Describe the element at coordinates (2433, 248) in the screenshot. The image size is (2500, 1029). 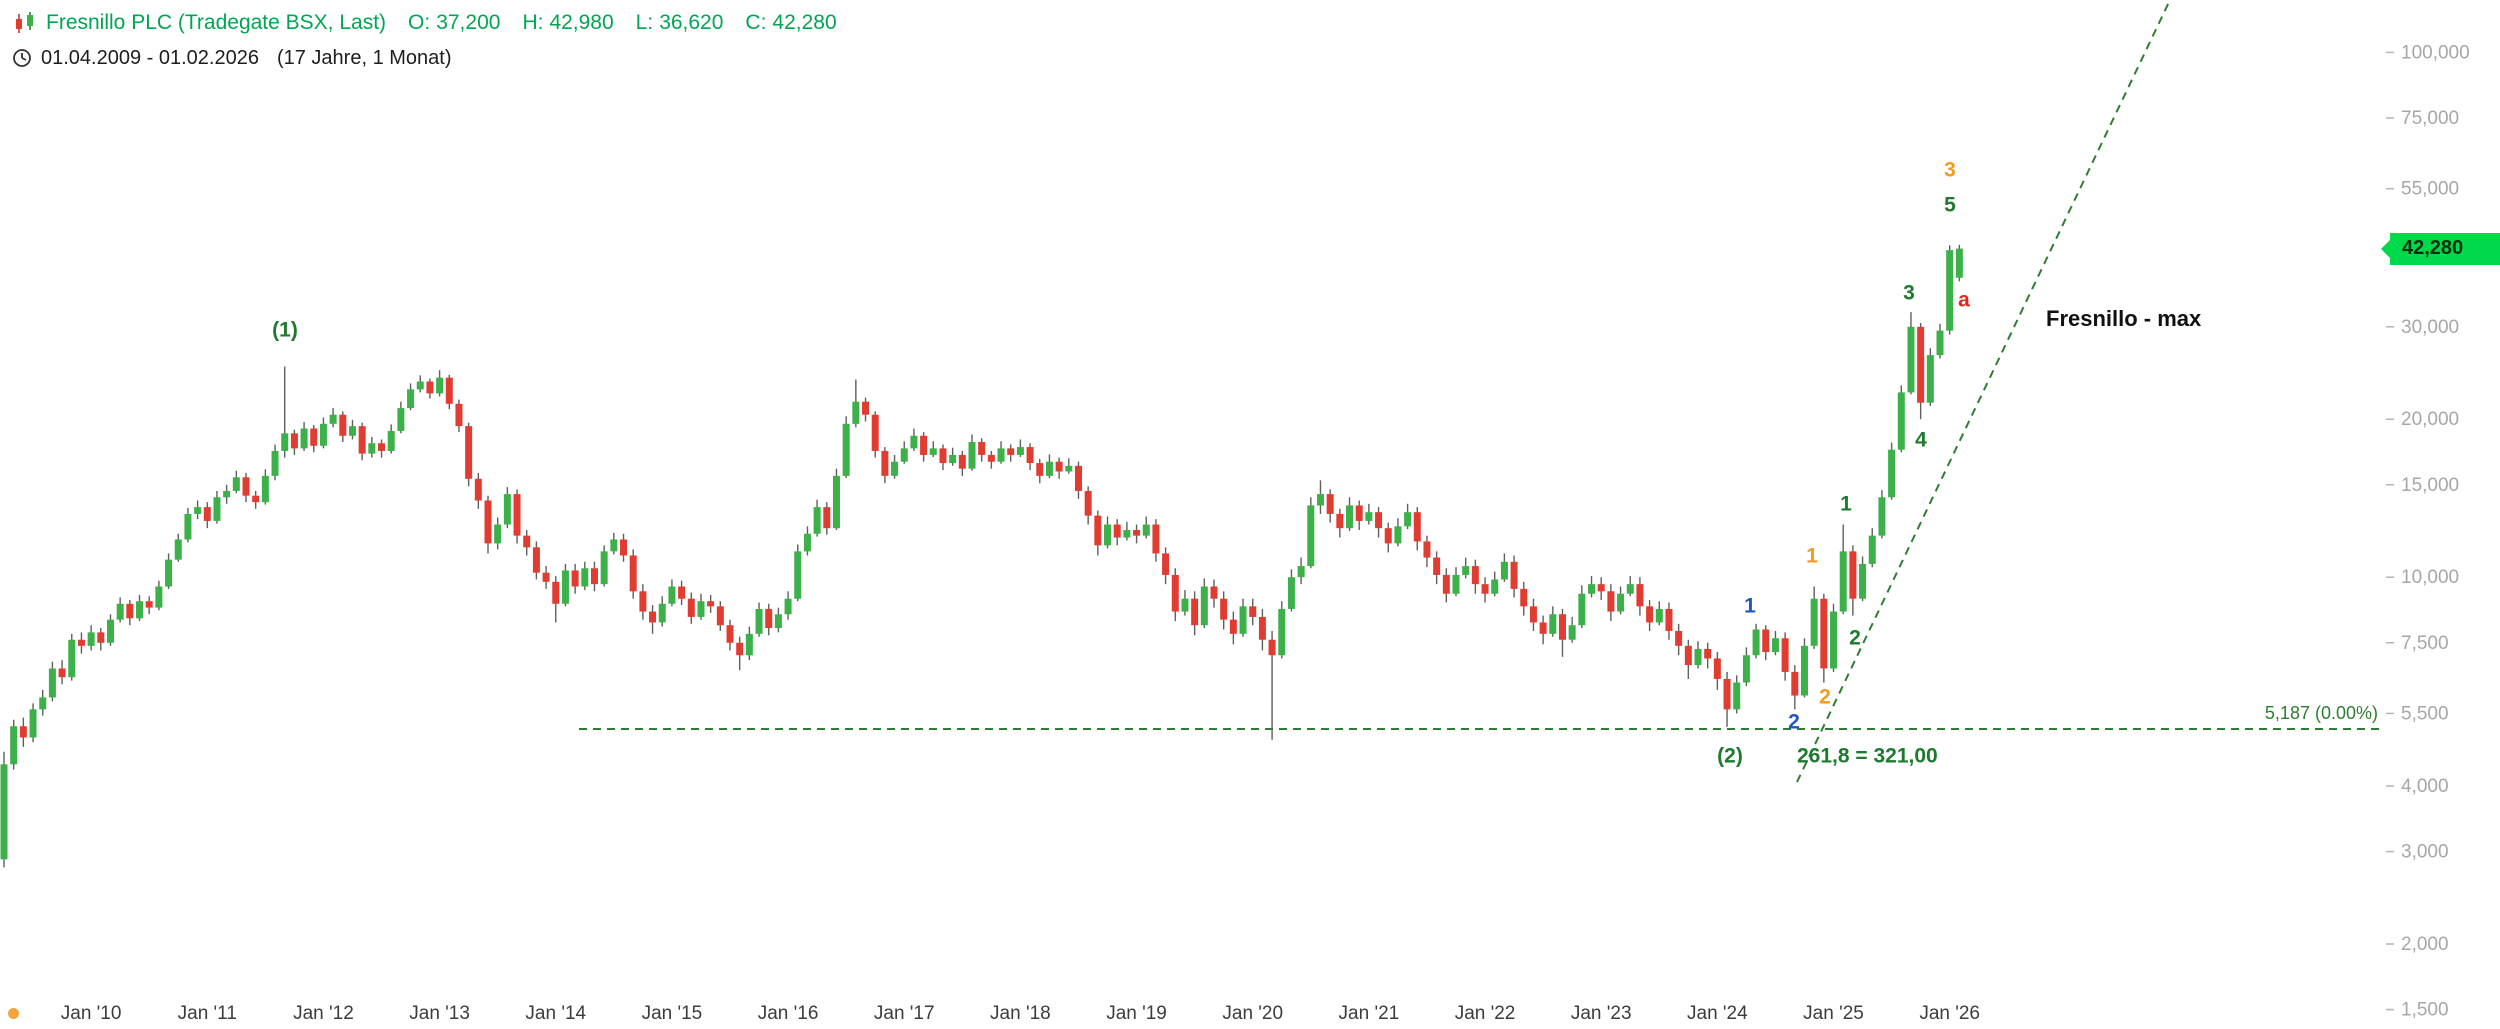
I see `last-price-value: 42,280` at that location.